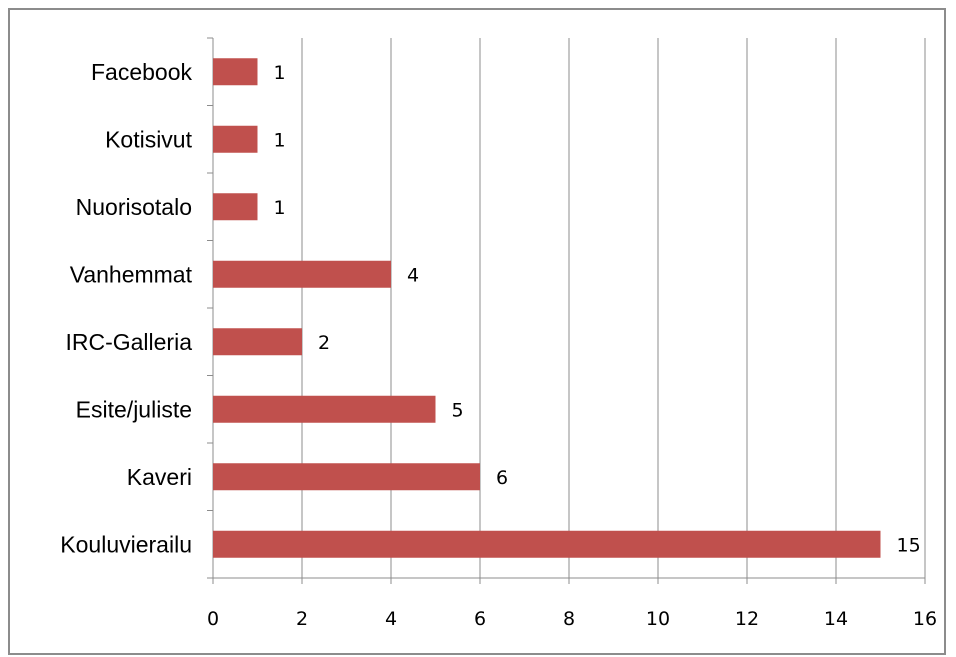  What do you see at coordinates (324, 409) in the screenshot?
I see `bar-esite-juliste` at bounding box center [324, 409].